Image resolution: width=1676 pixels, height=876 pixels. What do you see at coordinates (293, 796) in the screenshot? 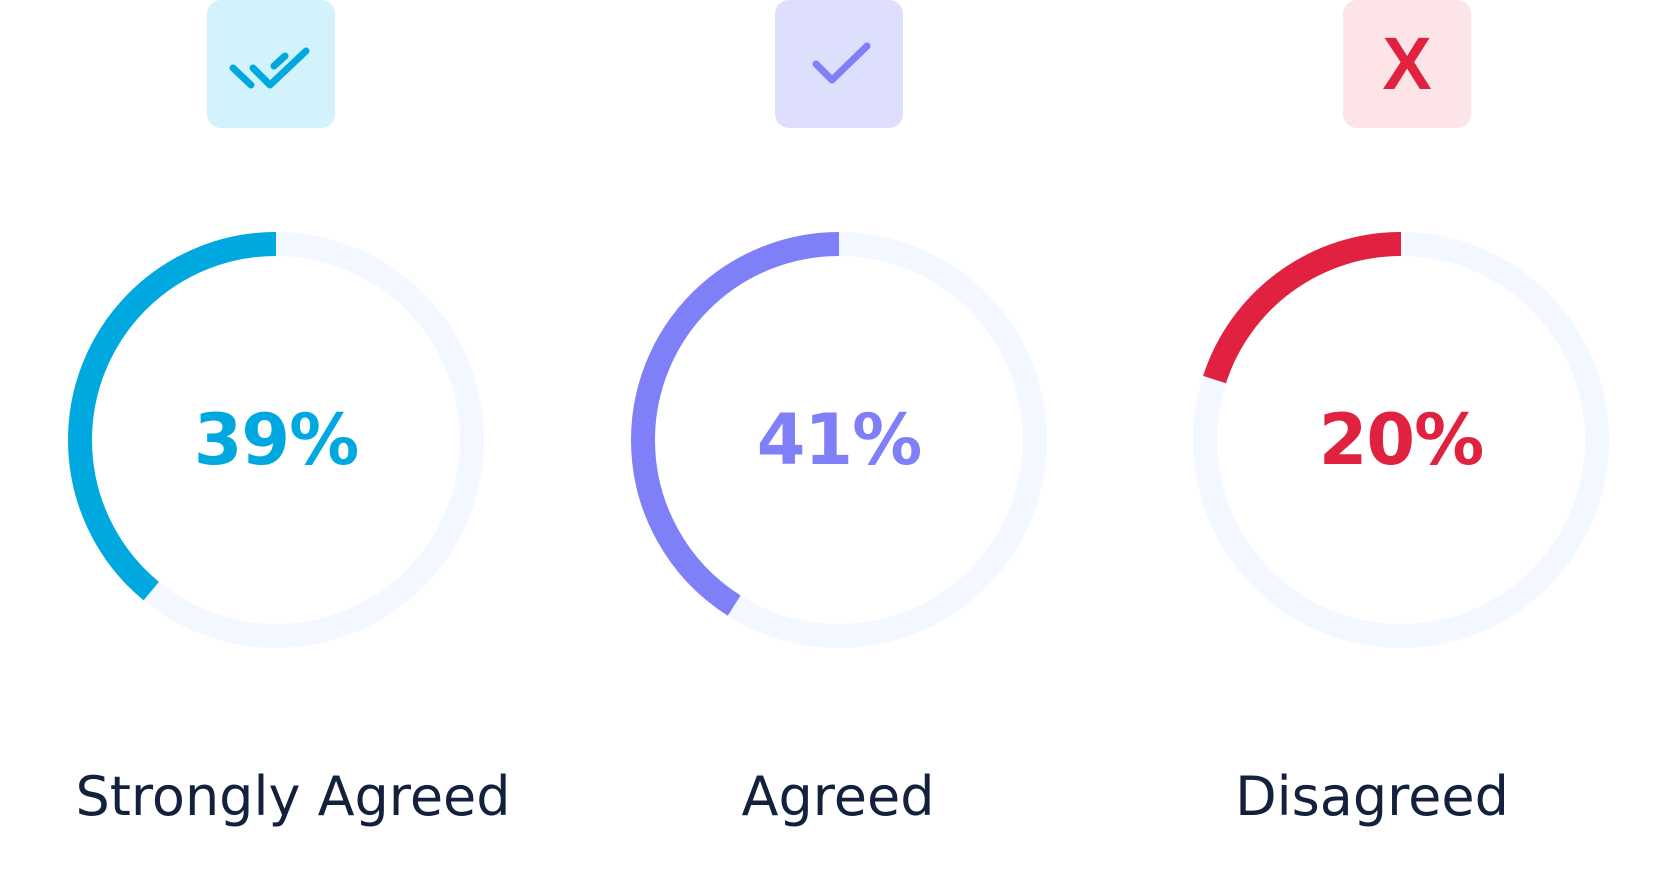
I see `category-label-strongly-agreed: Strongly Agreed` at bounding box center [293, 796].